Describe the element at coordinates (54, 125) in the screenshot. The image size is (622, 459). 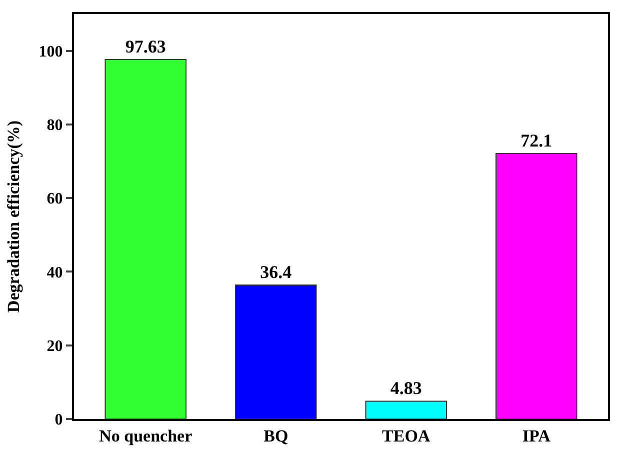
I see `y-tick-label: 80` at that location.